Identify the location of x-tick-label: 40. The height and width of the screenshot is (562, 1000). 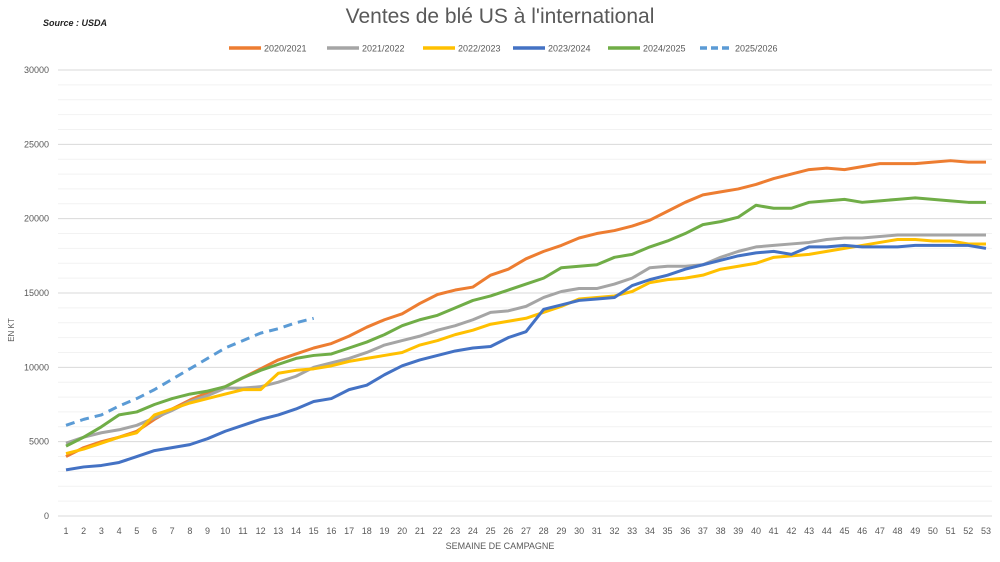
(756, 531).